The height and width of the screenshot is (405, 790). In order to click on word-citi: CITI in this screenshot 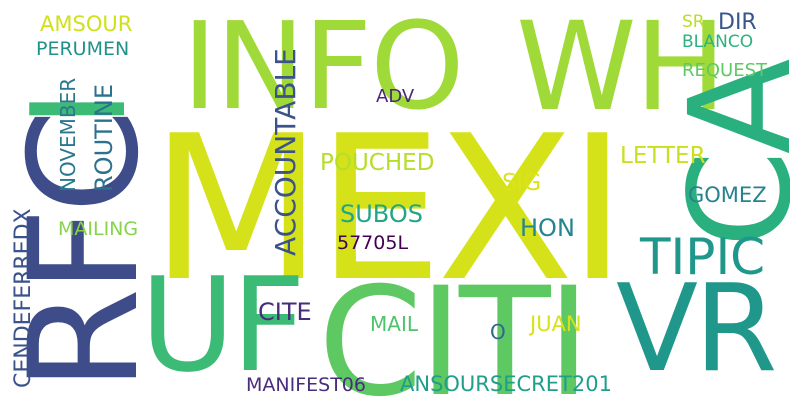, I will do `click(454, 330)`.